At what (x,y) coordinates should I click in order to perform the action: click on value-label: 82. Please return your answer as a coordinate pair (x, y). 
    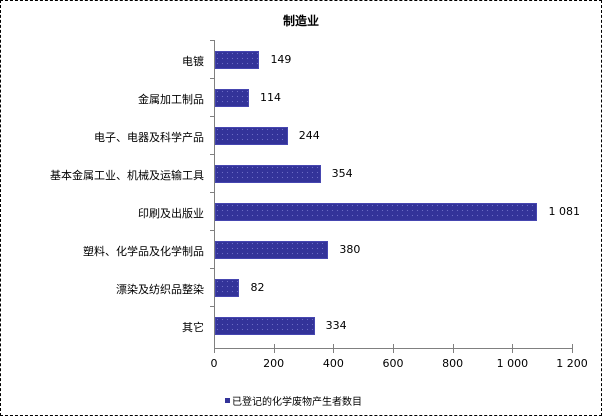
    Looking at the image, I should click on (257, 287).